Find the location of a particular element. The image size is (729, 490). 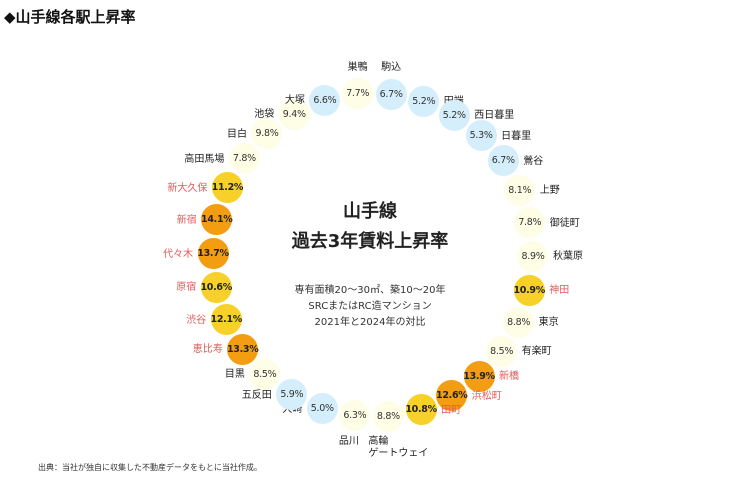

station-value-circle: 13.9% is located at coordinates (479, 376).